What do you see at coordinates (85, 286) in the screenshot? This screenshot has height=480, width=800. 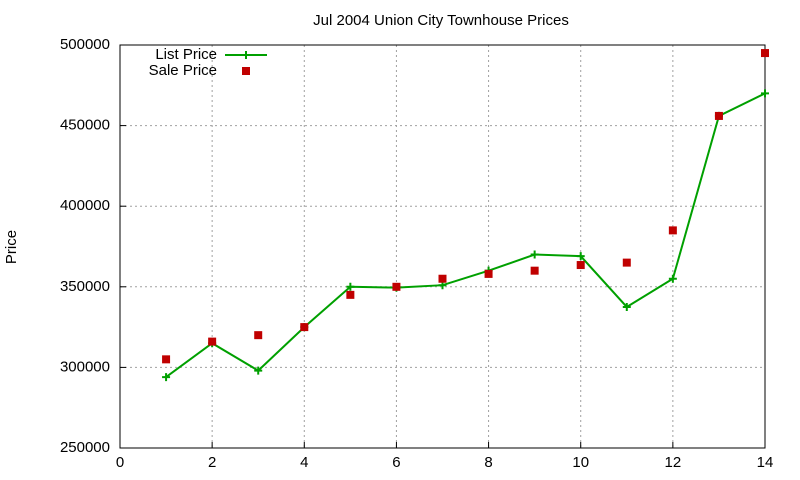 I see `y-tick-label: 350000` at bounding box center [85, 286].